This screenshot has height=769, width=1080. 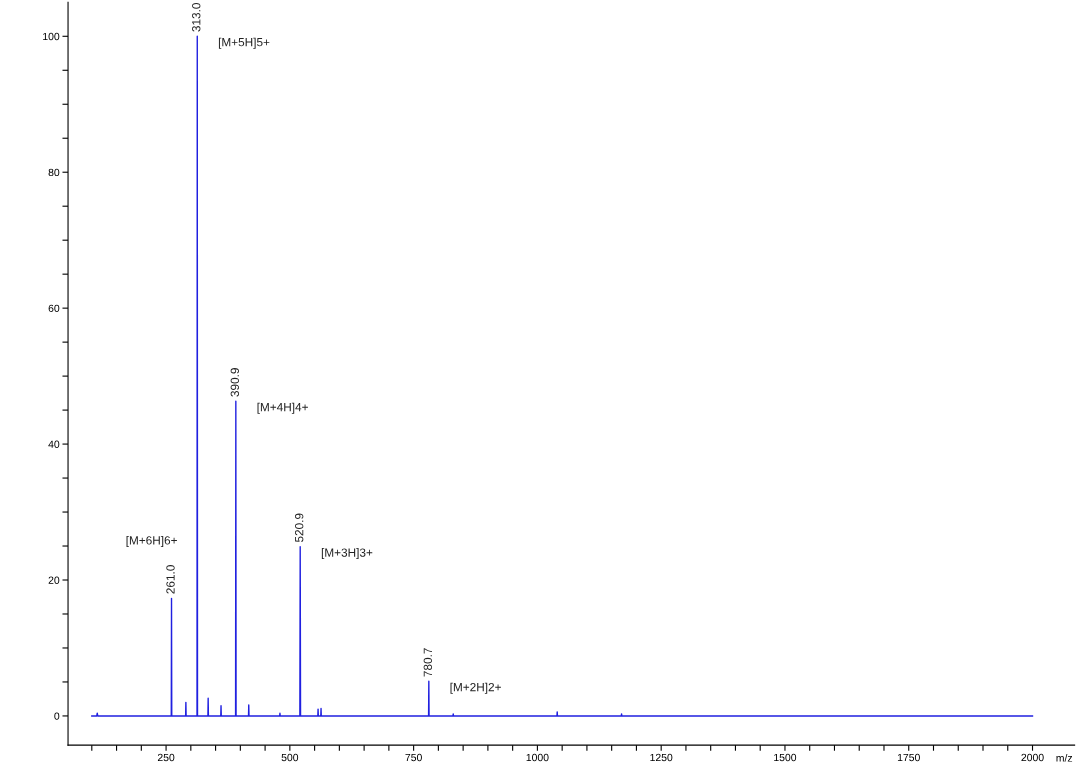 I want to click on x-tick-label: 500, so click(x=290, y=757).